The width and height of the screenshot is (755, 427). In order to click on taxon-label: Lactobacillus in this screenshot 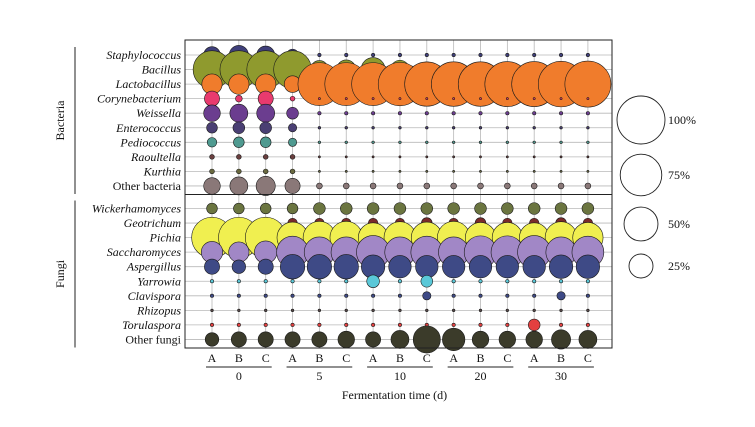, I will do `click(148, 84)`.